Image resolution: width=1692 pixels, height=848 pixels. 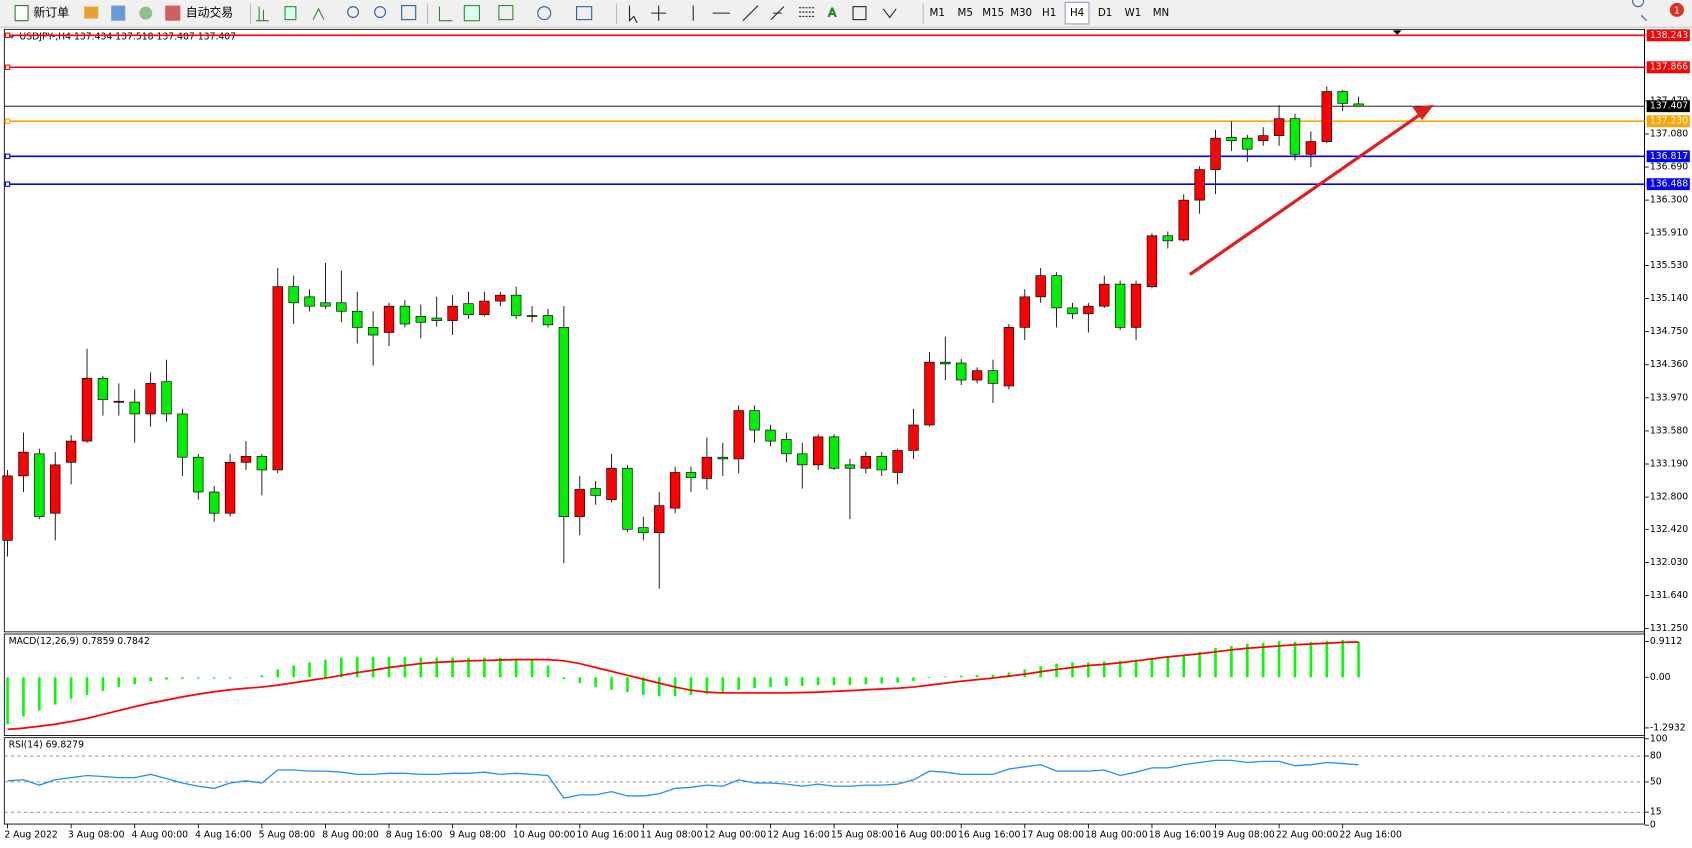 I want to click on timeframe-button: M15, so click(x=993, y=13).